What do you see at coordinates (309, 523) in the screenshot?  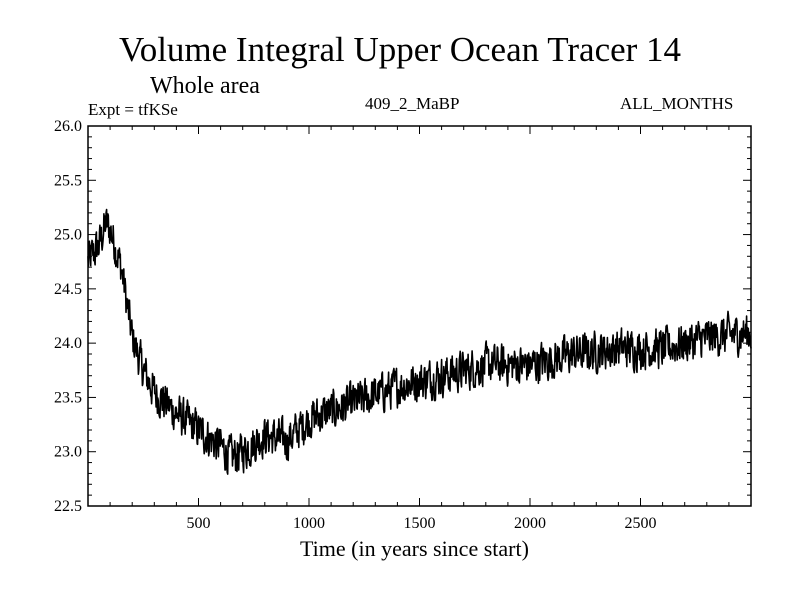 I see `x-tick-label: 1000` at bounding box center [309, 523].